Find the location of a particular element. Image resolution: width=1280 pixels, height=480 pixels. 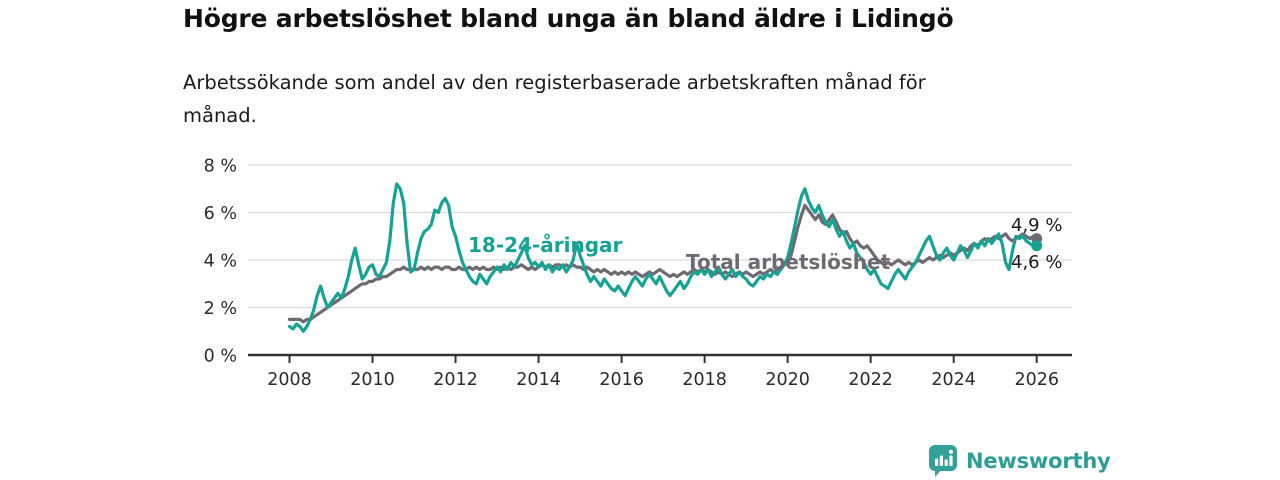

y-tick-label: 8 % is located at coordinates (220, 167).